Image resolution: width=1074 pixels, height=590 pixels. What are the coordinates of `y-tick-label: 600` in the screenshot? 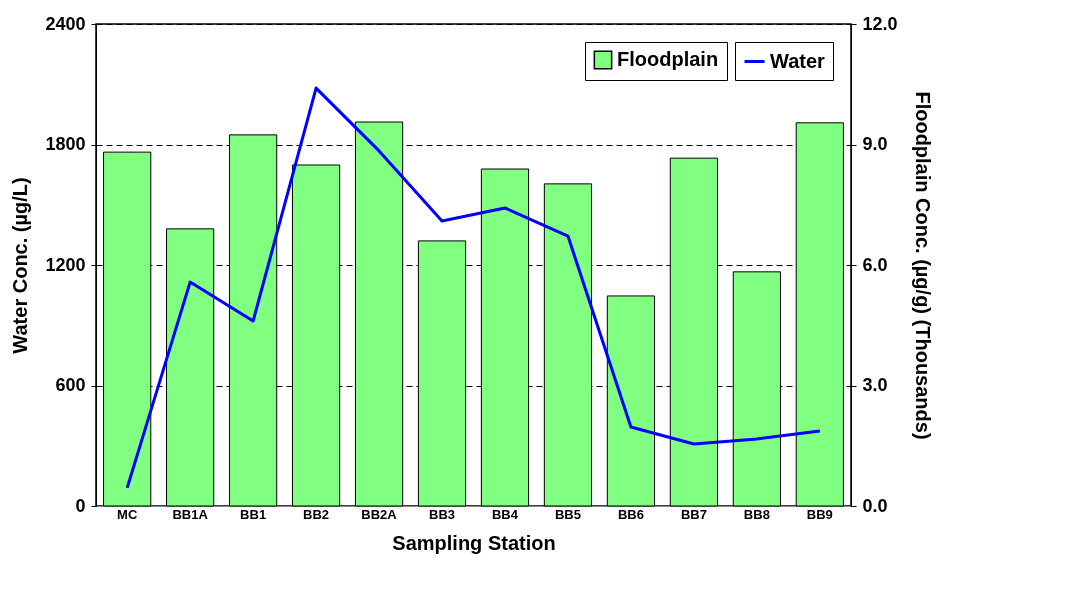 It's located at (70, 385).